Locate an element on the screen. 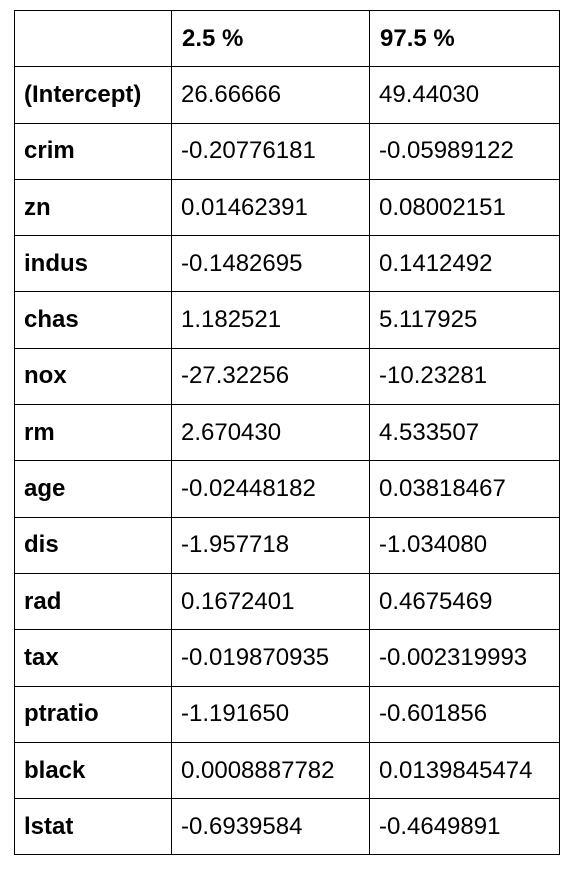 This screenshot has width=582, height=892. row-label-cell: ptratio is located at coordinates (93, 714).